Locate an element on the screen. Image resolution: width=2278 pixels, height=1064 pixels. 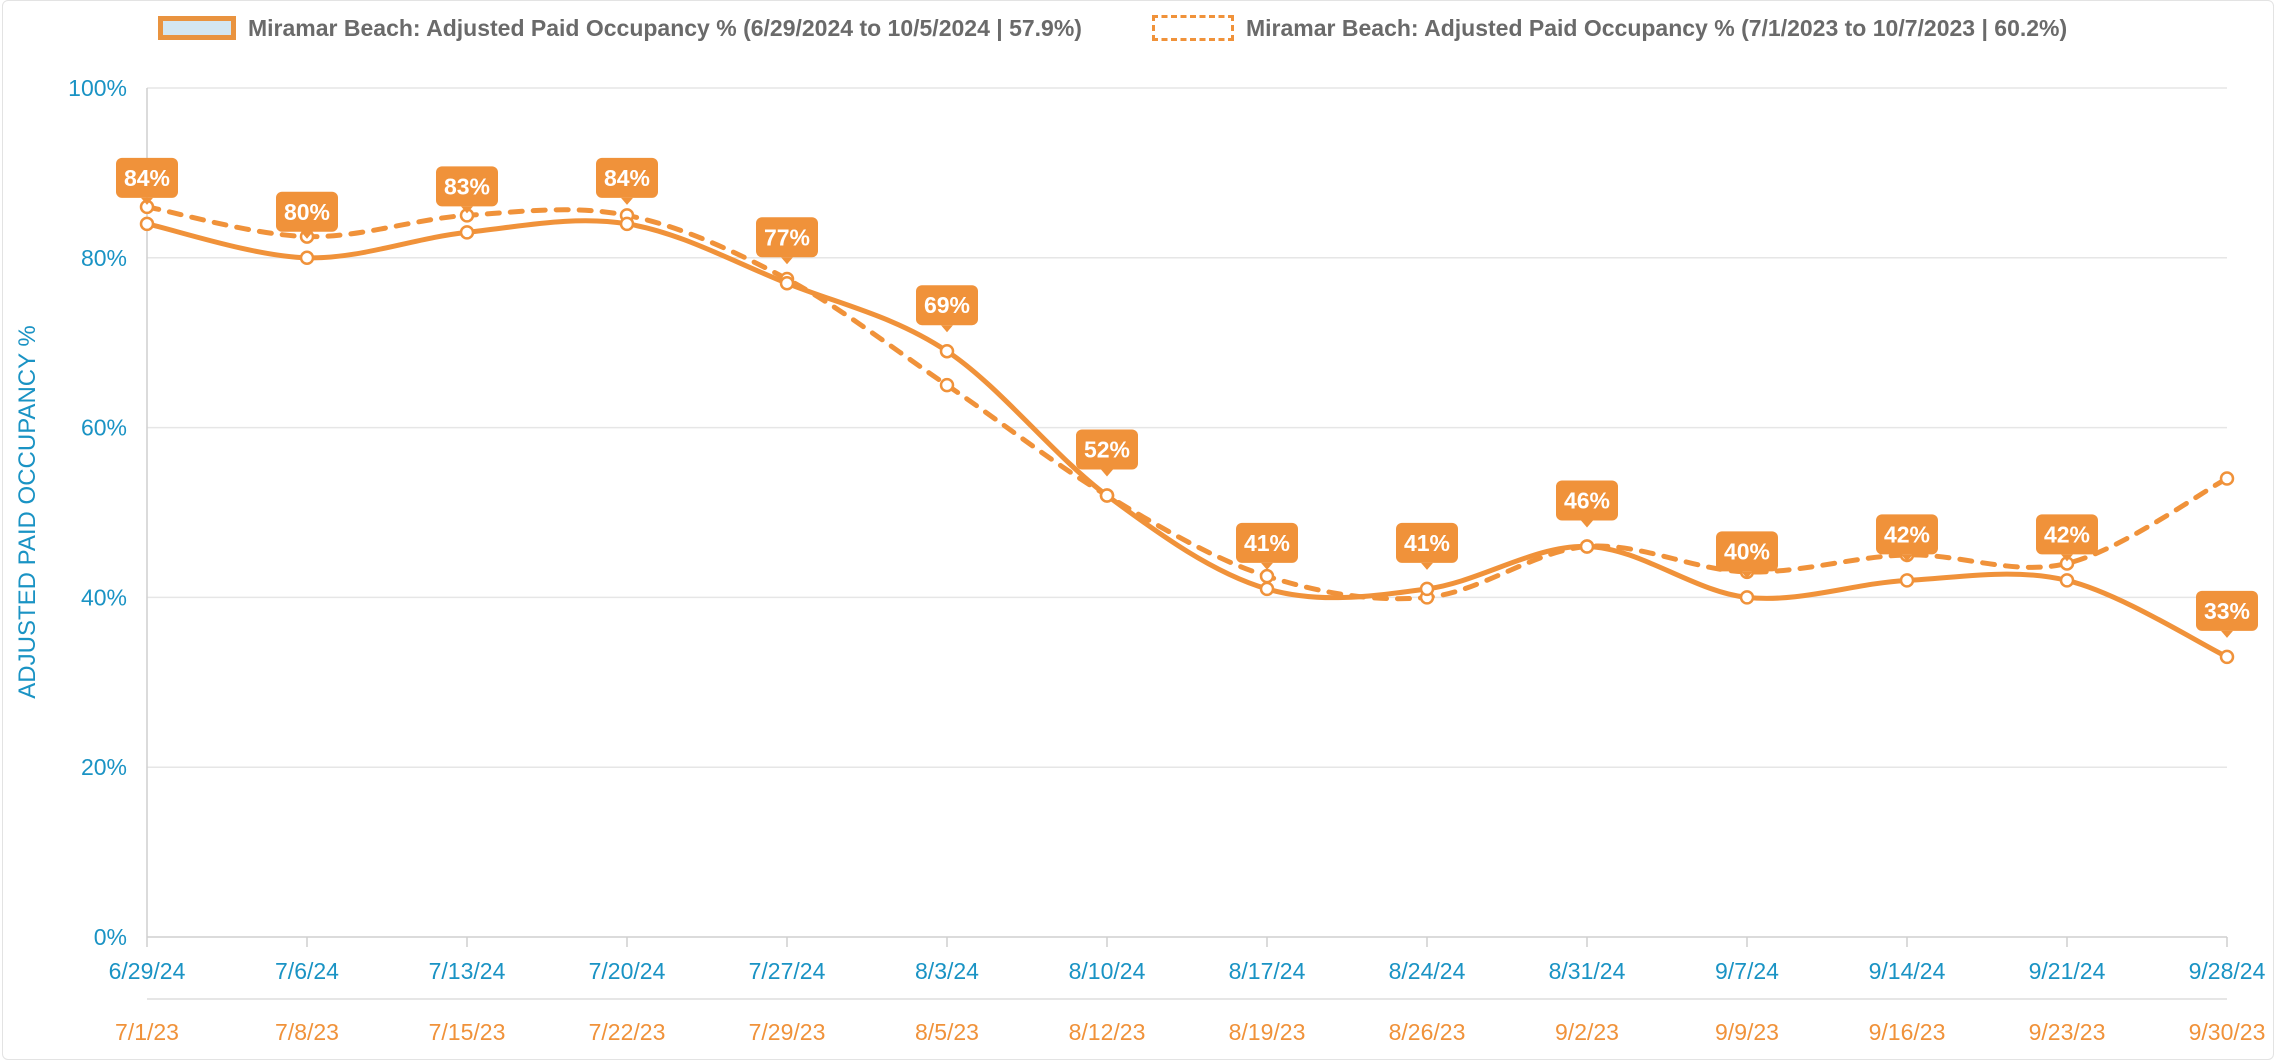
data-label: 80% is located at coordinates (307, 215).